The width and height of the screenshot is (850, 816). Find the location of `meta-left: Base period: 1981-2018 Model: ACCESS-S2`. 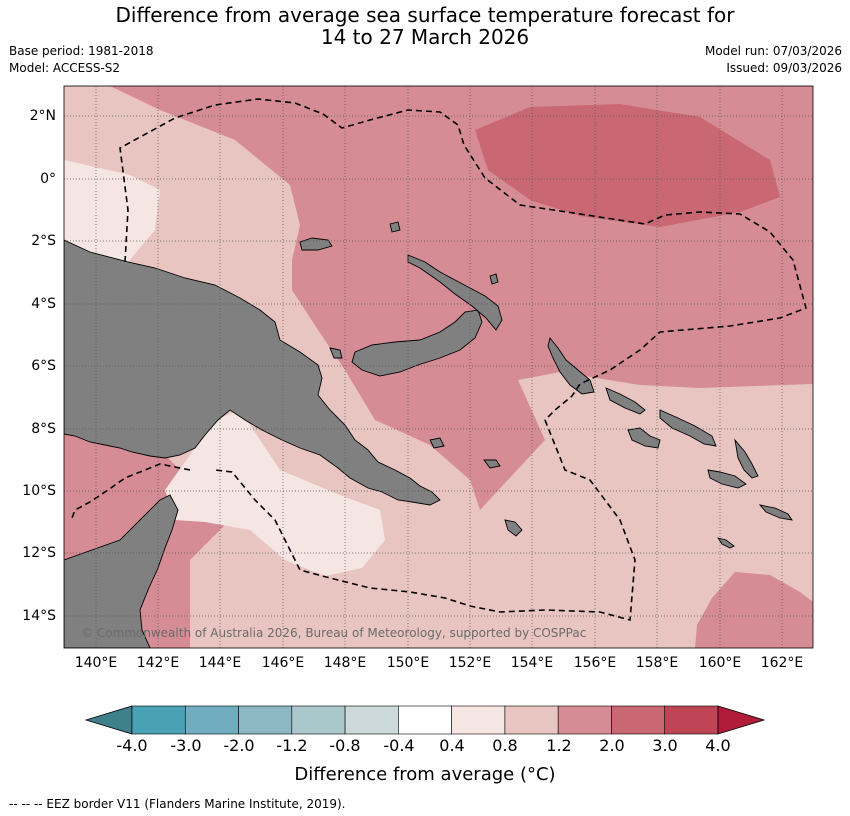

meta-left: Base period: 1981-2018 Model: ACCESS-S2 is located at coordinates (81, 60).